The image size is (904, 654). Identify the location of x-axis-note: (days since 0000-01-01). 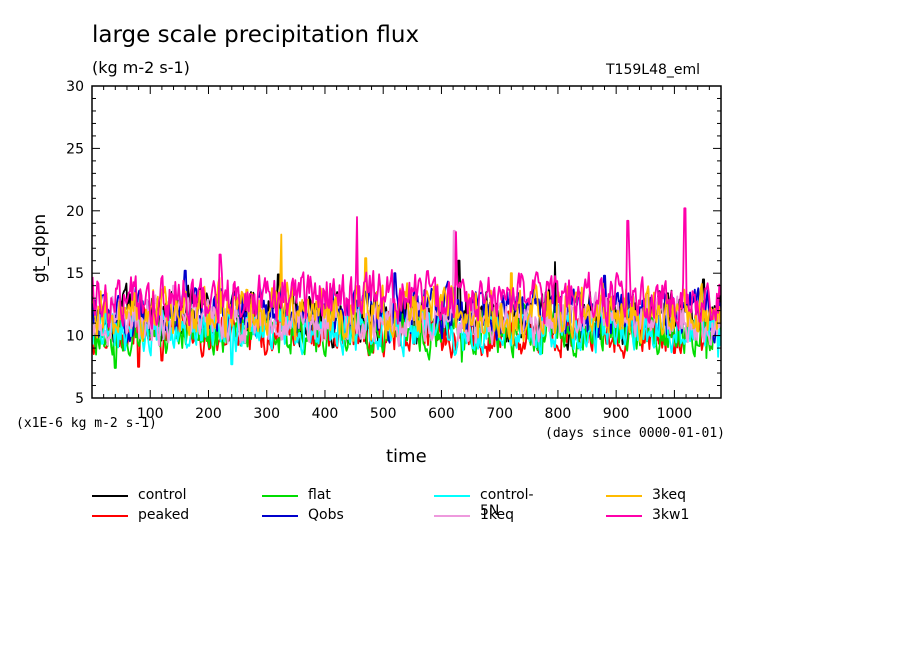
(635, 433).